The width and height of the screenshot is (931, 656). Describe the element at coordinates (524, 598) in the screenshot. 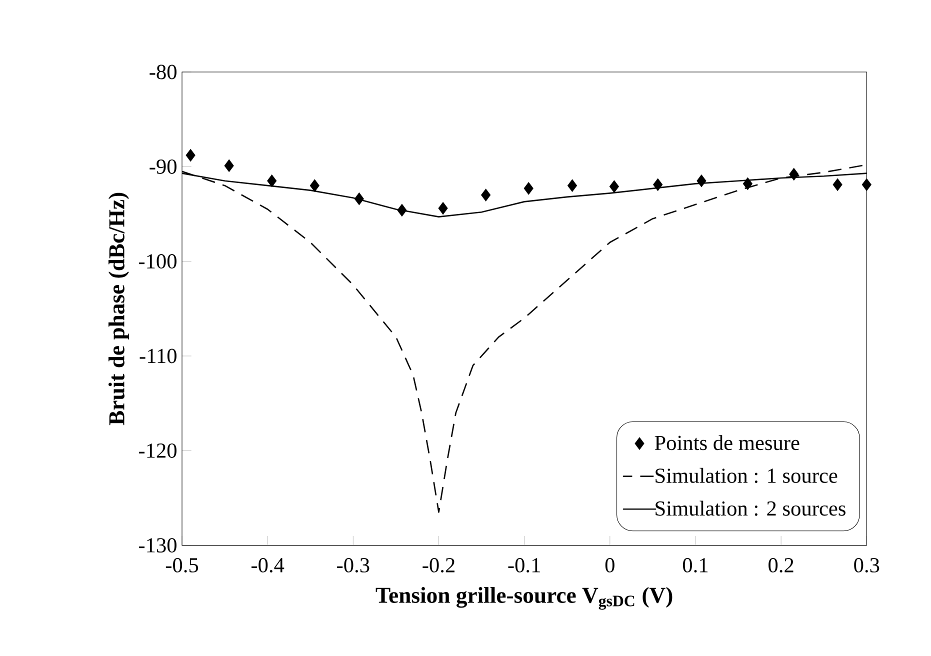

I see `x-axis-title: Tension grille-source V$_{gsDC}$ (V)` at that location.